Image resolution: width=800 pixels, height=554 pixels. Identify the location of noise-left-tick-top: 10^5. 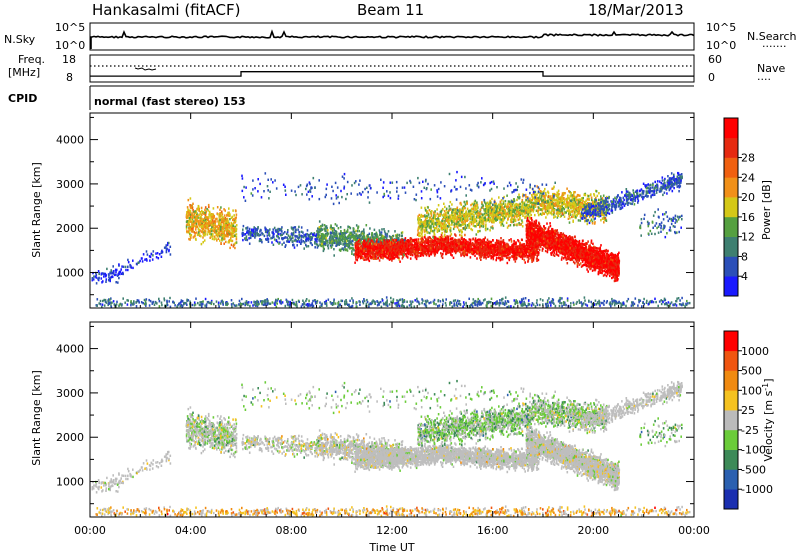
(70, 27).